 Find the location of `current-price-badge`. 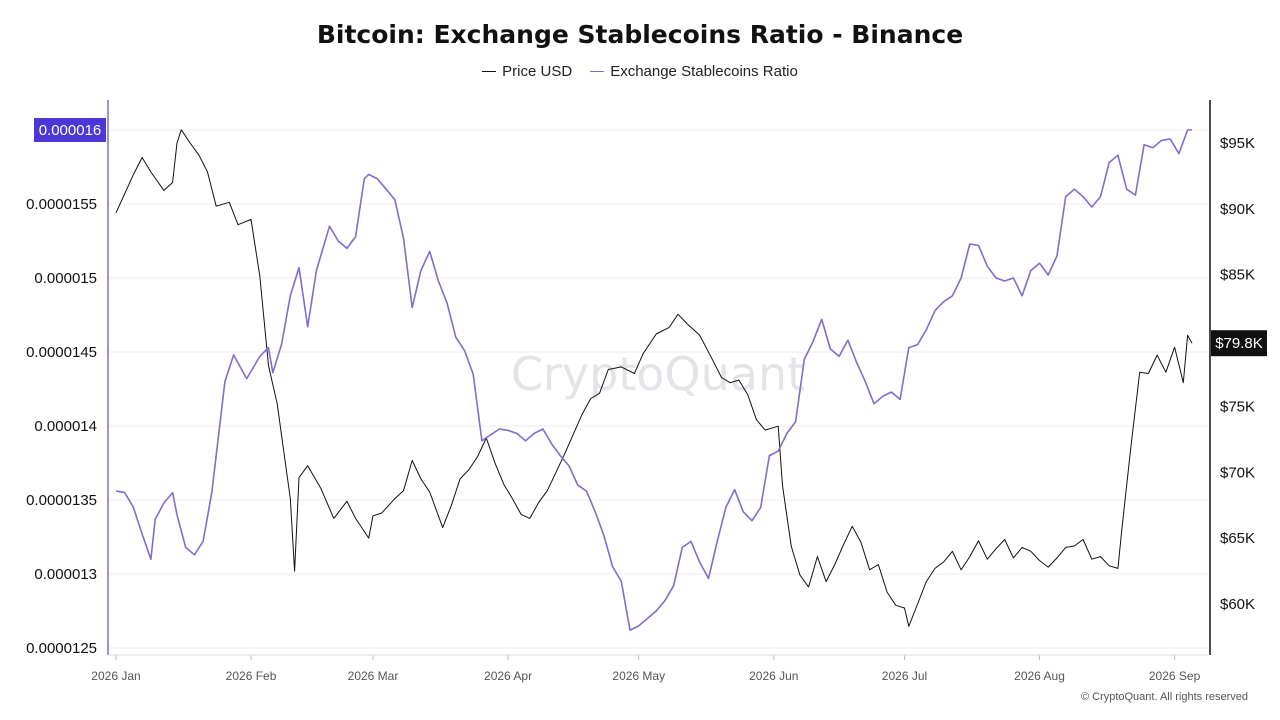

current-price-badge is located at coordinates (1239, 343).